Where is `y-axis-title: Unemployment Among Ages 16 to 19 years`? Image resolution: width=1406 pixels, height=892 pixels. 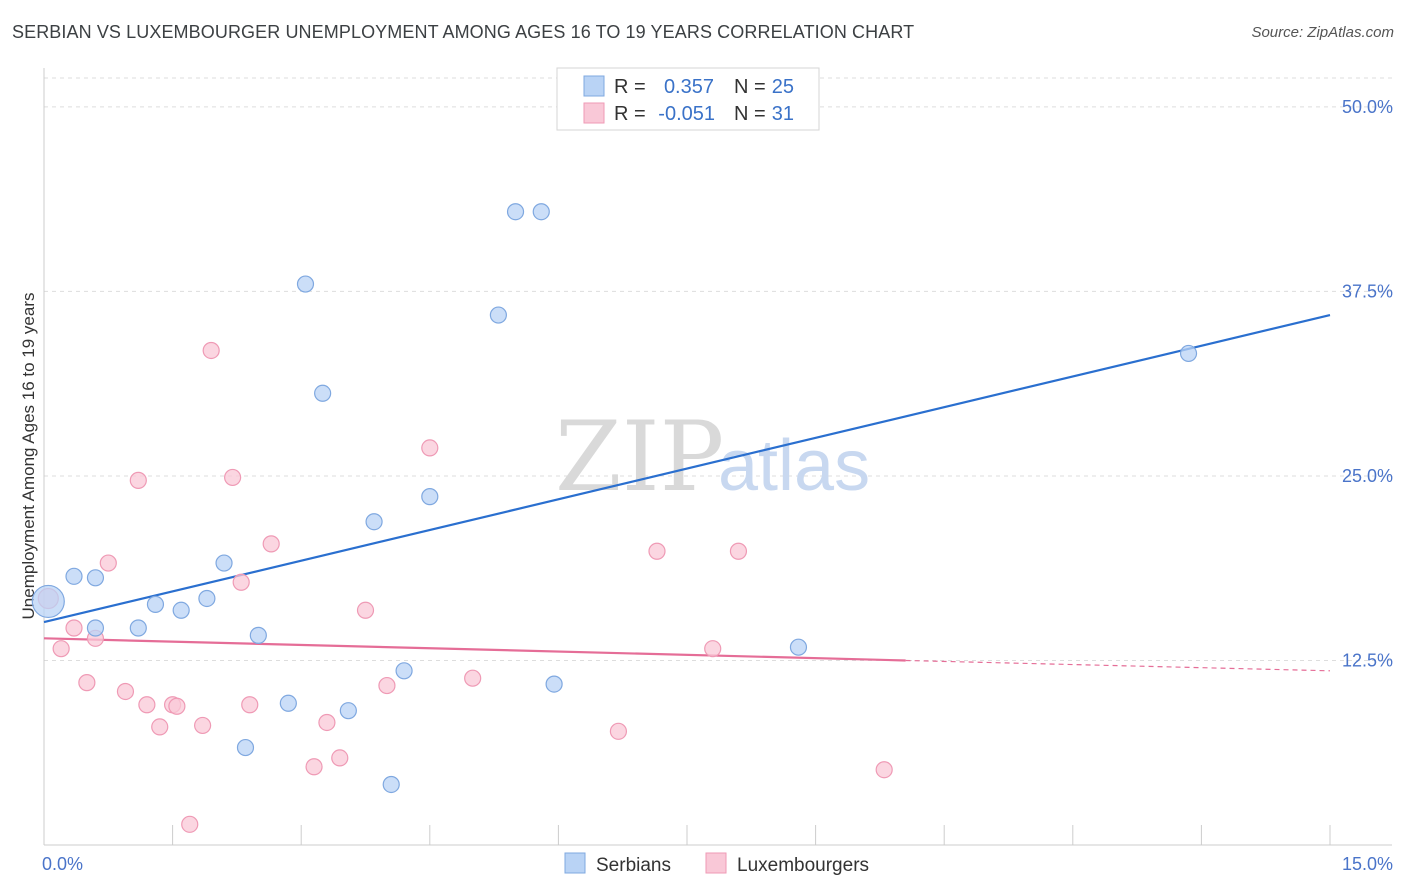
y-axis-title: Unemployment Among Ages 16 to 19 years is located at coordinates (28, 456).